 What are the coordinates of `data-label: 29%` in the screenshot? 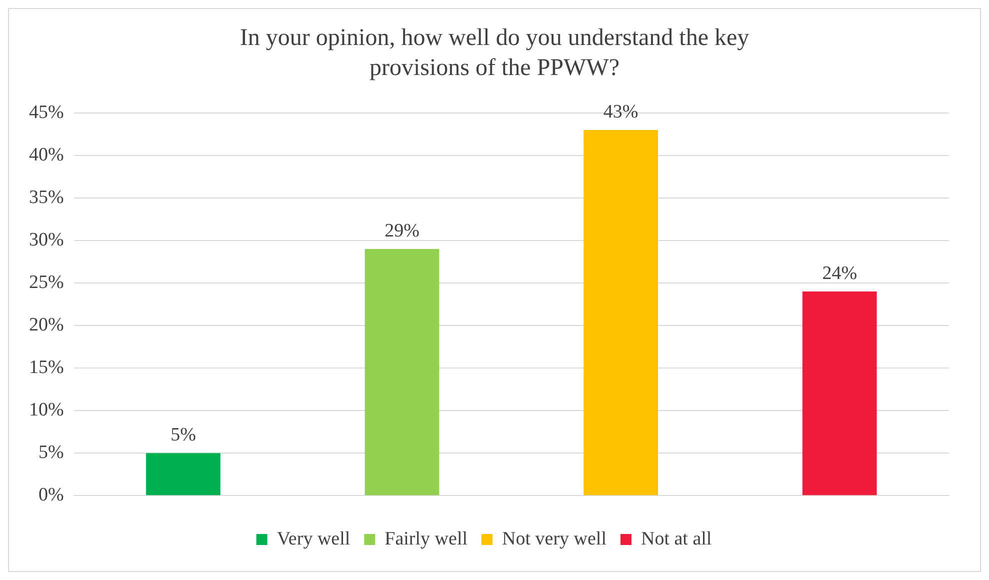 It's located at (402, 231).